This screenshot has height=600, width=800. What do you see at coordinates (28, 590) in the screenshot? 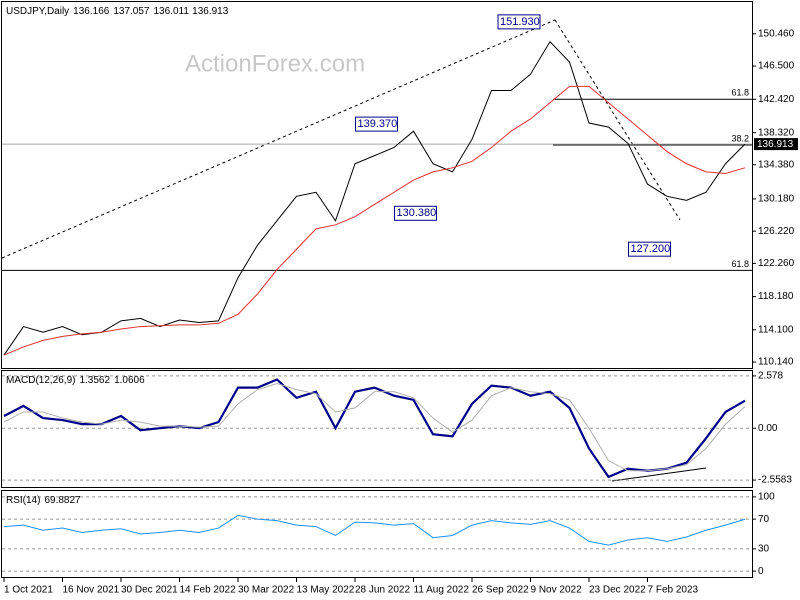
I see `x-tick-label: 1 Oct 2021` at bounding box center [28, 590].